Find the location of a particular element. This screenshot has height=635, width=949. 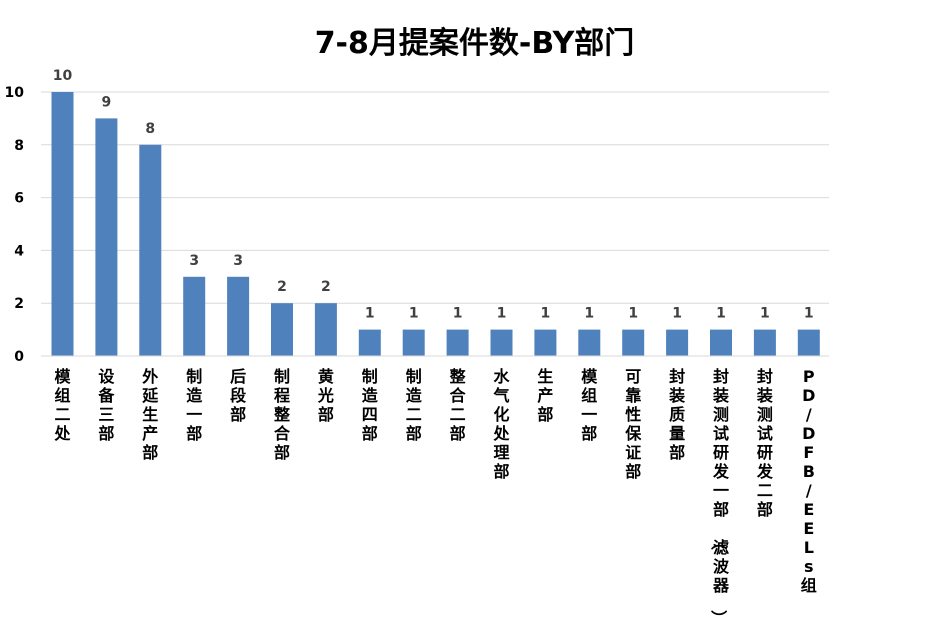

data-label: 9 is located at coordinates (107, 102).